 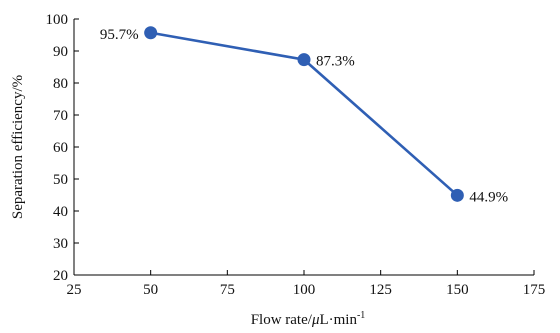 I want to click on y-tick-label: 80, so click(x=60, y=84).